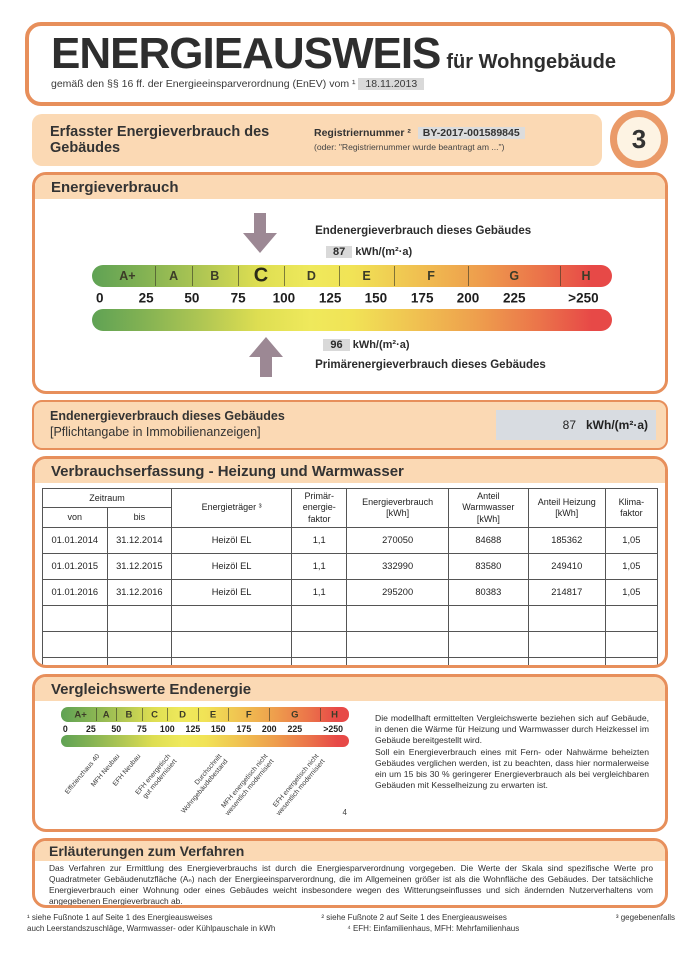  What do you see at coordinates (155, 432) in the screenshot?
I see `band-subtitle: [Pflichtangabe in Immobilienanzeigen]` at bounding box center [155, 432].